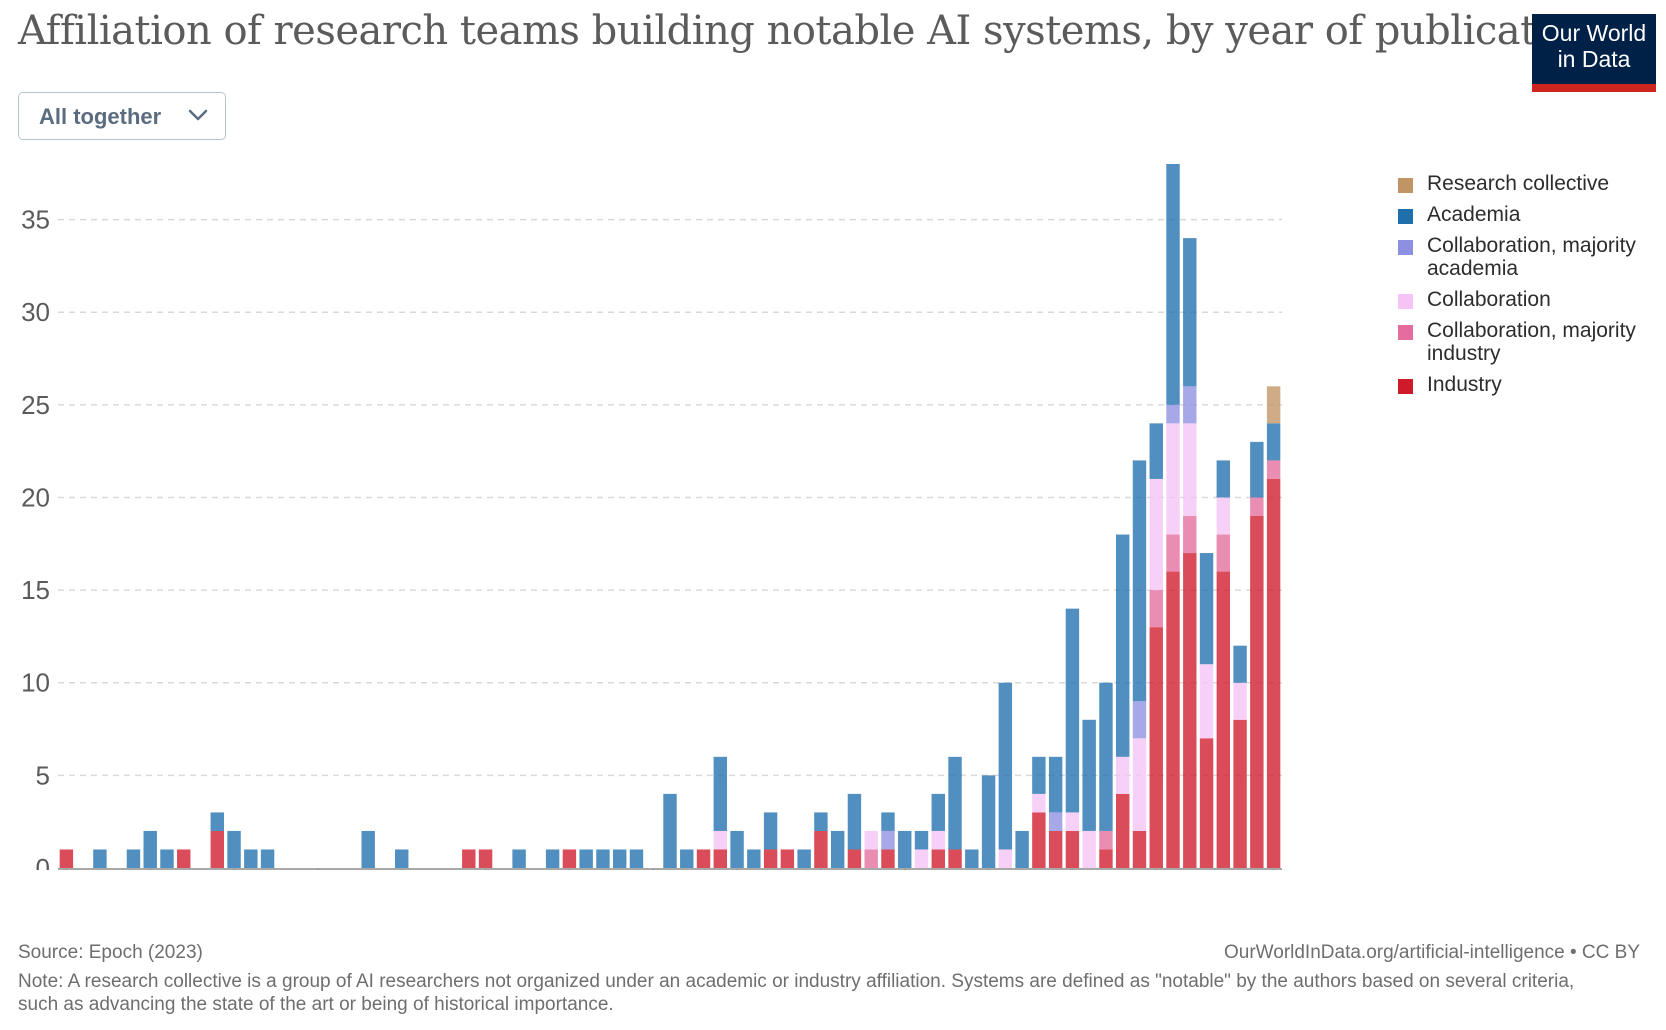  What do you see at coordinates (586, 858) in the screenshot?
I see `bar-segment: 1981 Academia: 1` at bounding box center [586, 858].